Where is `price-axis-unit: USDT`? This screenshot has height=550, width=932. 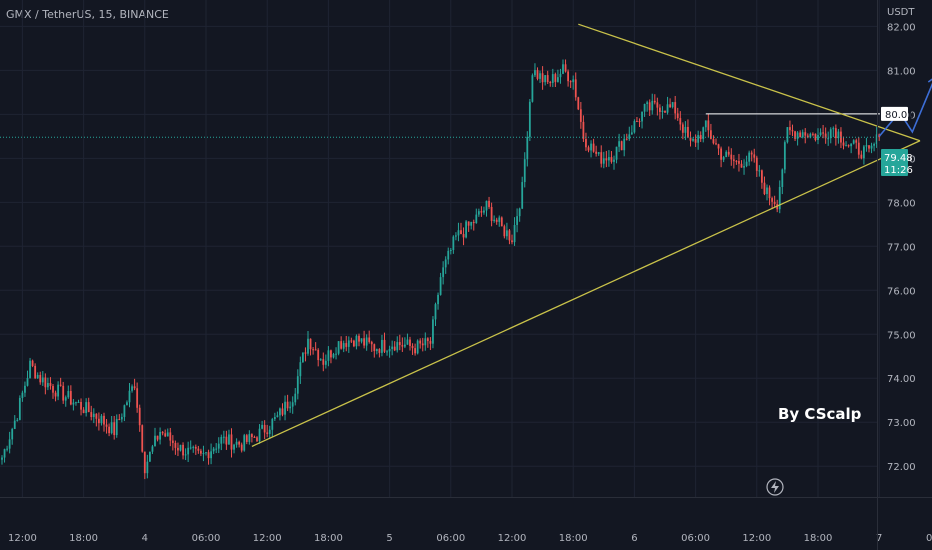
price-axis-unit: USDT is located at coordinates (901, 12).